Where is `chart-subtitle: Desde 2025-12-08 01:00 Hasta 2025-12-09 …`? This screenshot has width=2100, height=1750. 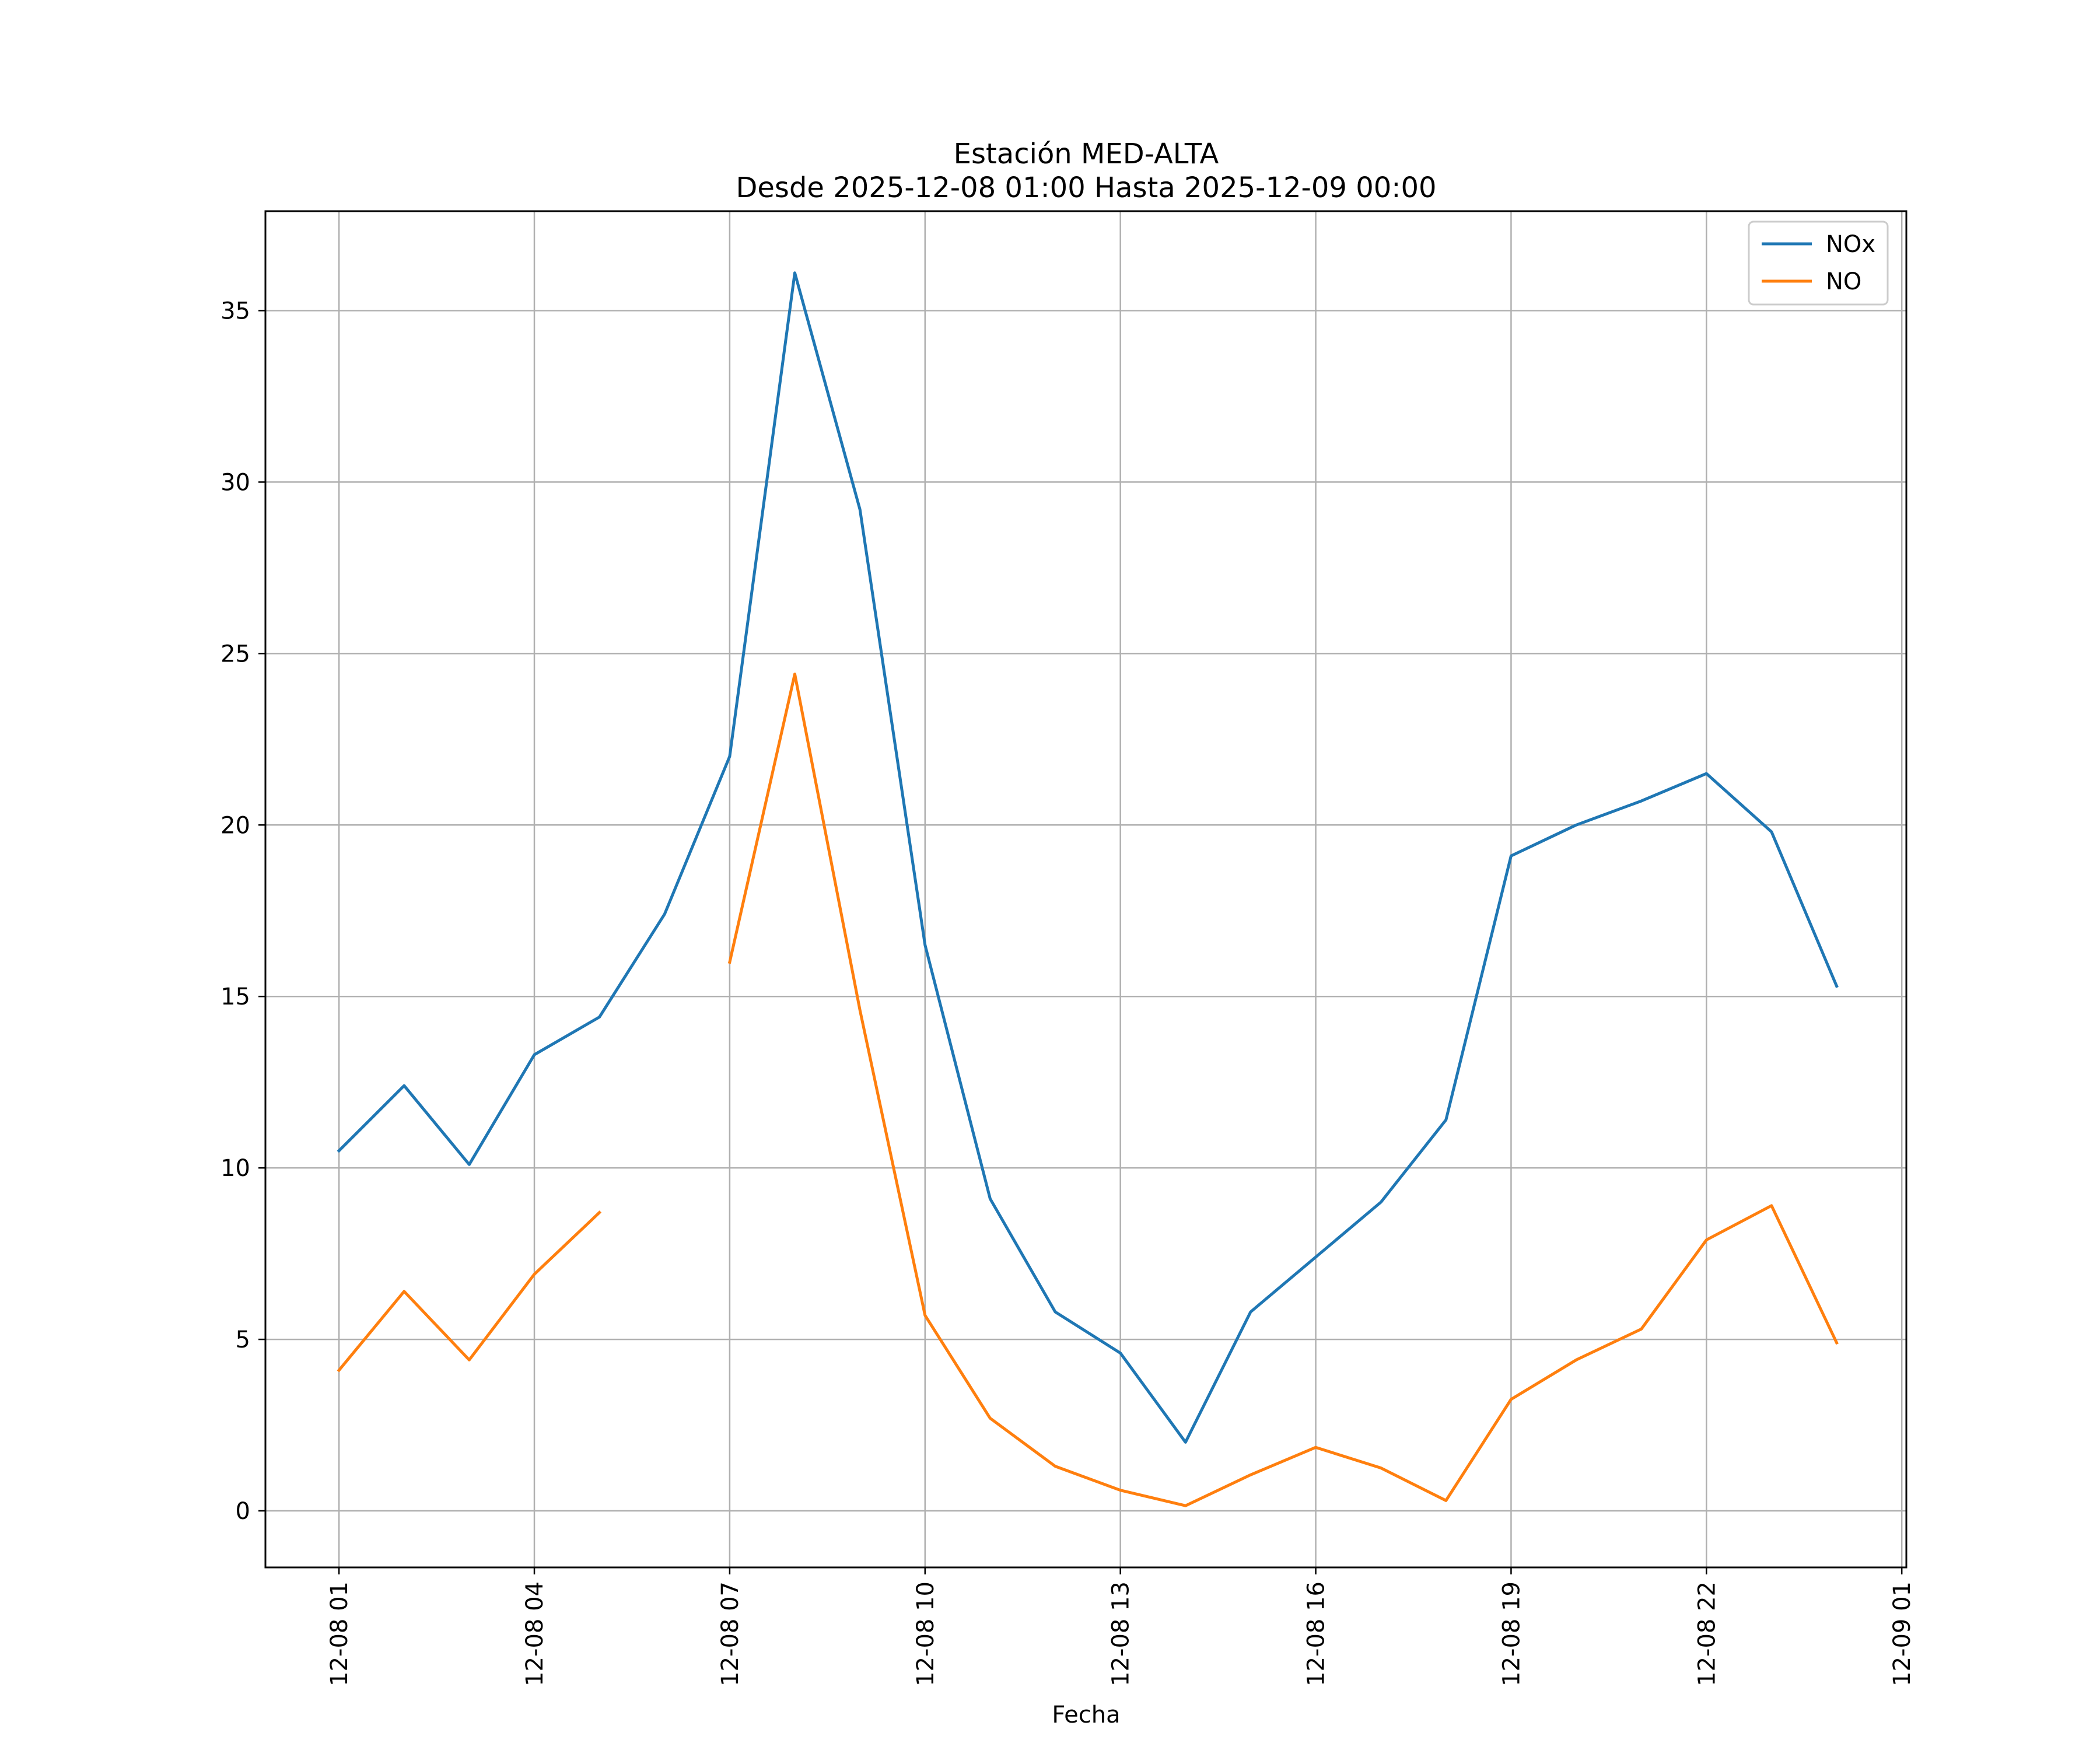
chart-subtitle: Desde 2025-12-08 01:00 Hasta 2025-12-09 … is located at coordinates (1086, 188).